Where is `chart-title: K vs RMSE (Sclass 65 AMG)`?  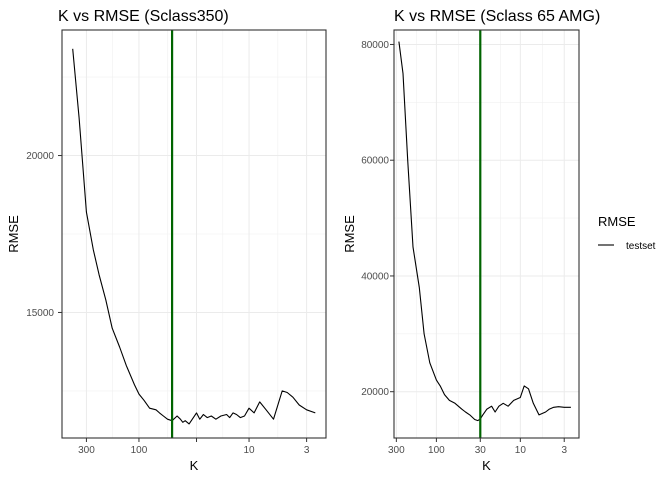 chart-title: K vs RMSE (Sclass 65 AMG) is located at coordinates (497, 16).